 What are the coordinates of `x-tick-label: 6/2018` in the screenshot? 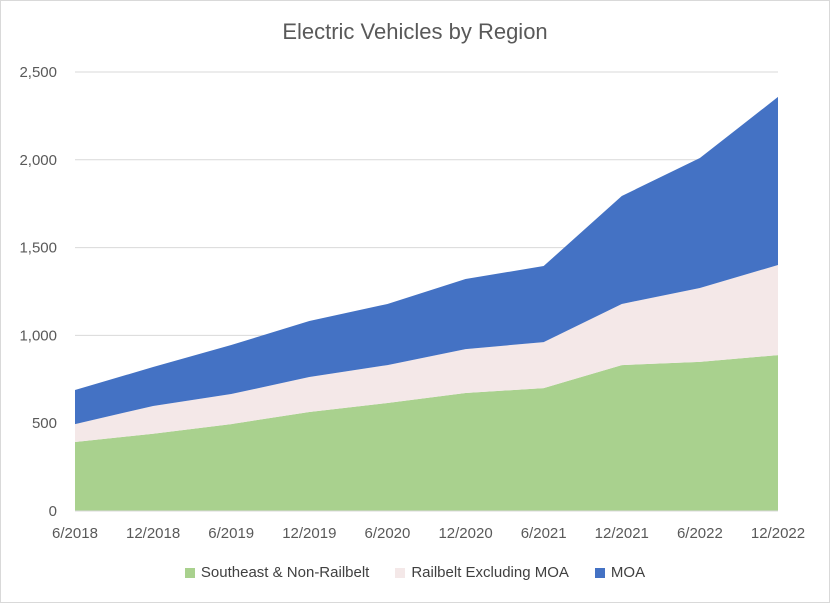 It's located at (75, 533).